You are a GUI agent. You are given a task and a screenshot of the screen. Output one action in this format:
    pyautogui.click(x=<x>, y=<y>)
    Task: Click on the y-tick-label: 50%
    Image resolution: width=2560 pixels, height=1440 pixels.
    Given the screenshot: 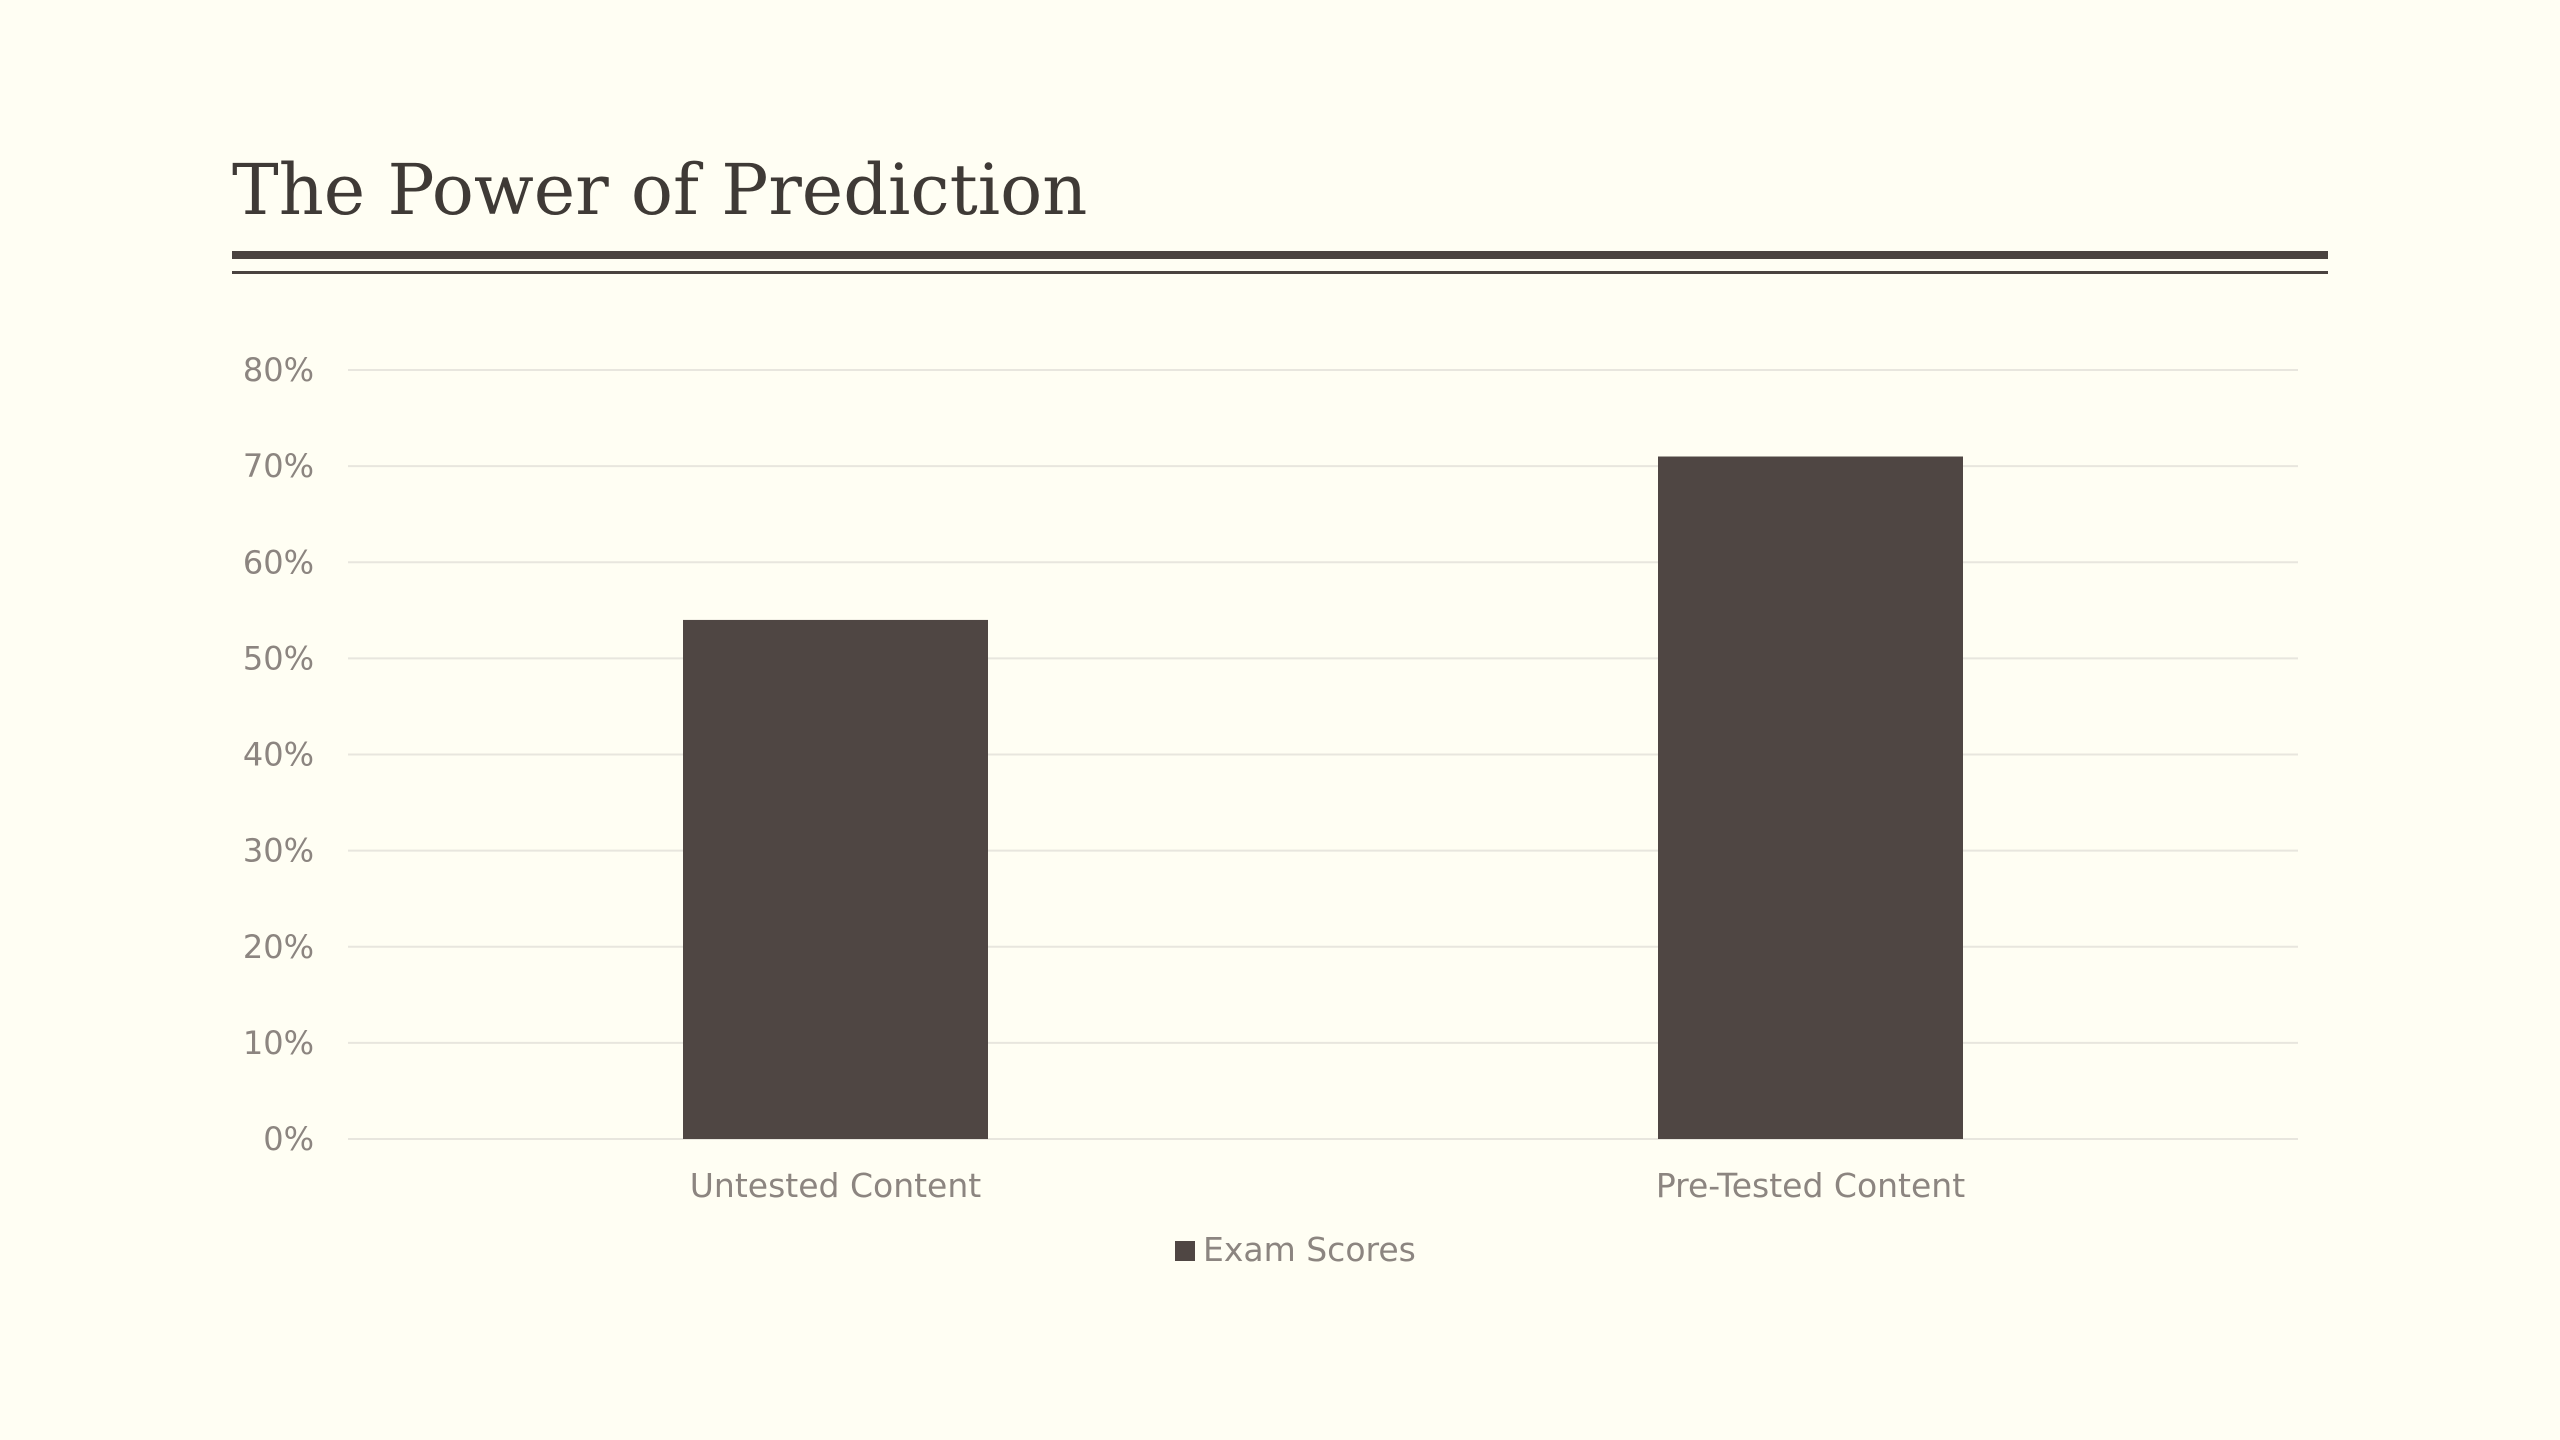 What is the action you would take?
    pyautogui.click(x=278, y=658)
    